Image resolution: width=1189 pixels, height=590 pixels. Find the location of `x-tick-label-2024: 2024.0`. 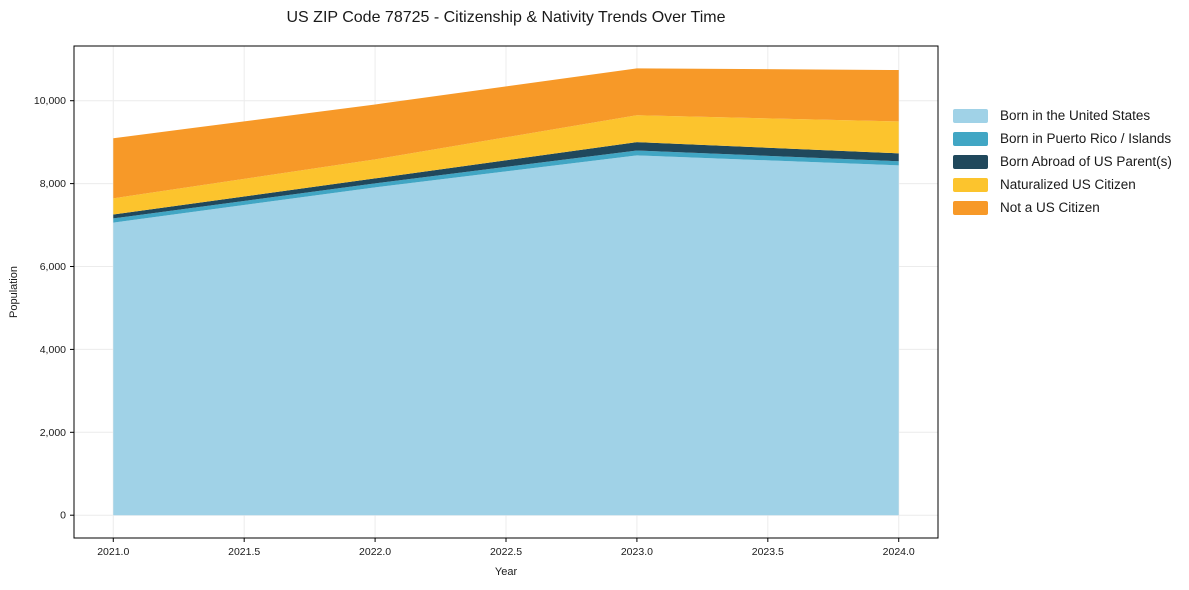

x-tick-label-2024: 2024.0 is located at coordinates (899, 552).